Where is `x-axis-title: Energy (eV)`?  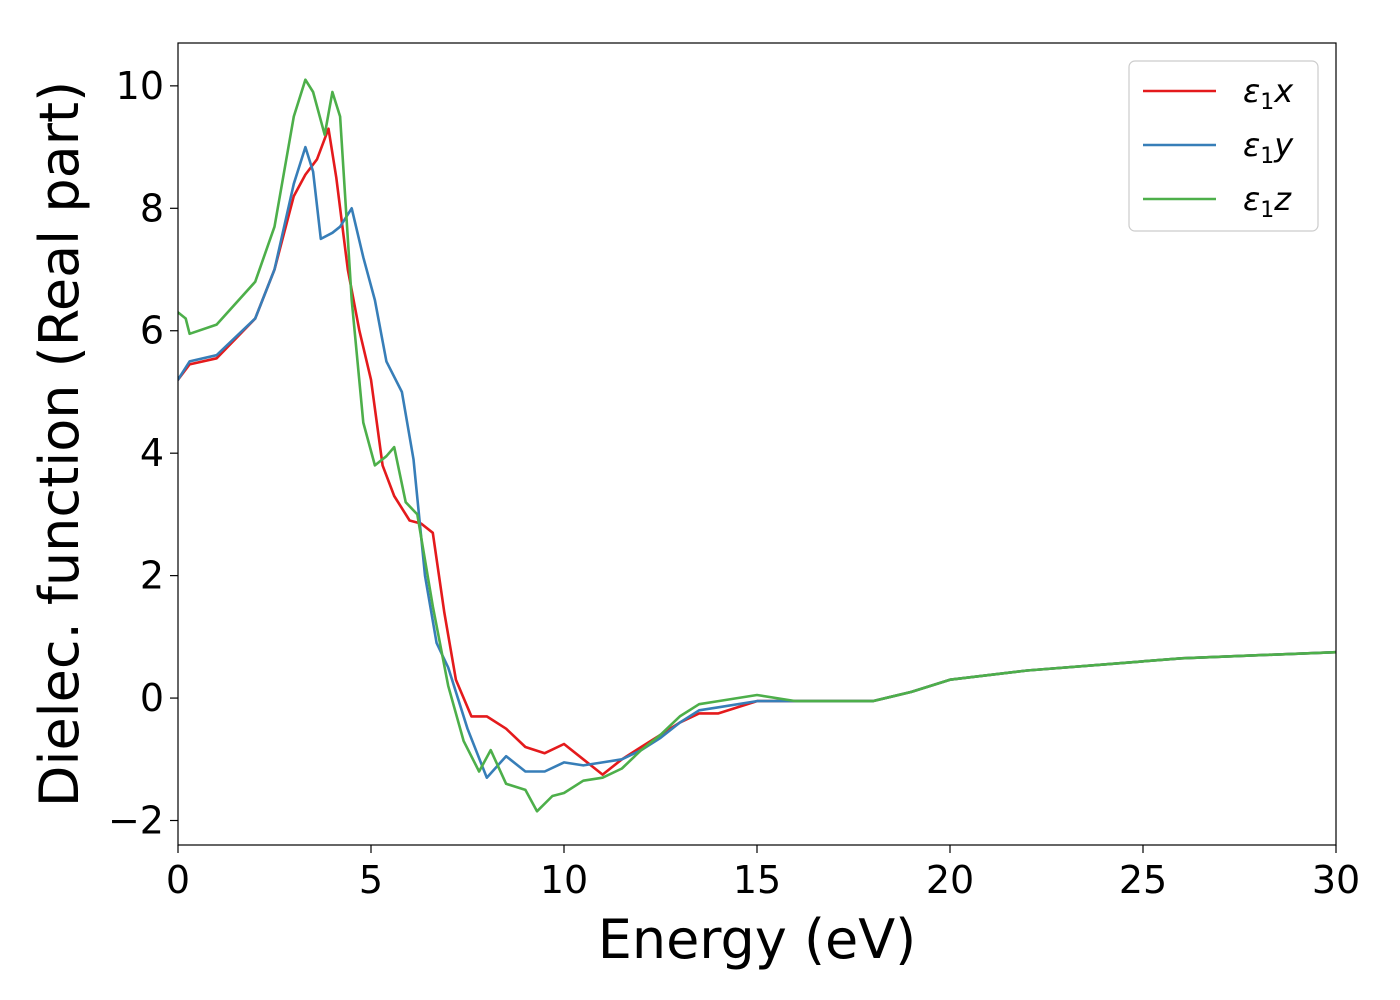 x-axis-title: Energy (eV) is located at coordinates (757, 939).